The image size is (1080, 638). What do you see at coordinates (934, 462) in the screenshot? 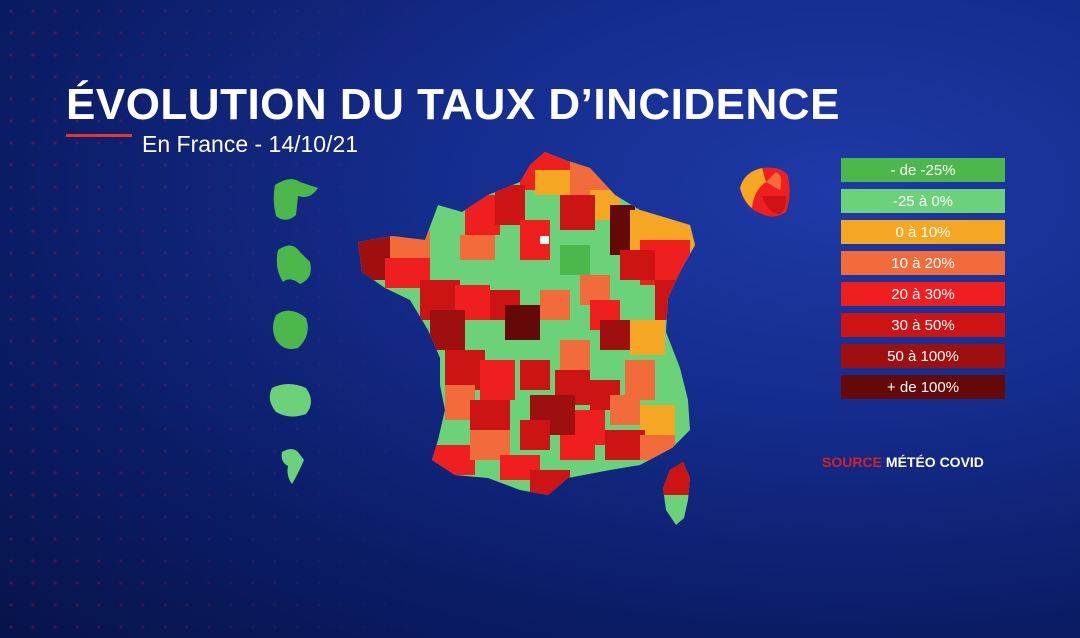
I see `source-value: MÉTÉO COVID` at bounding box center [934, 462].